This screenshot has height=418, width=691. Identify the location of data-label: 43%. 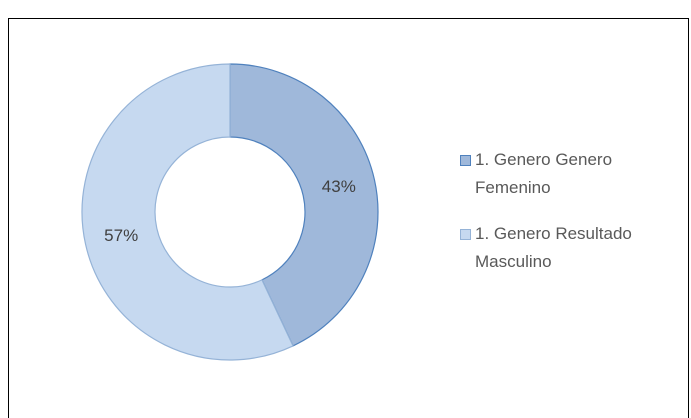
(339, 186).